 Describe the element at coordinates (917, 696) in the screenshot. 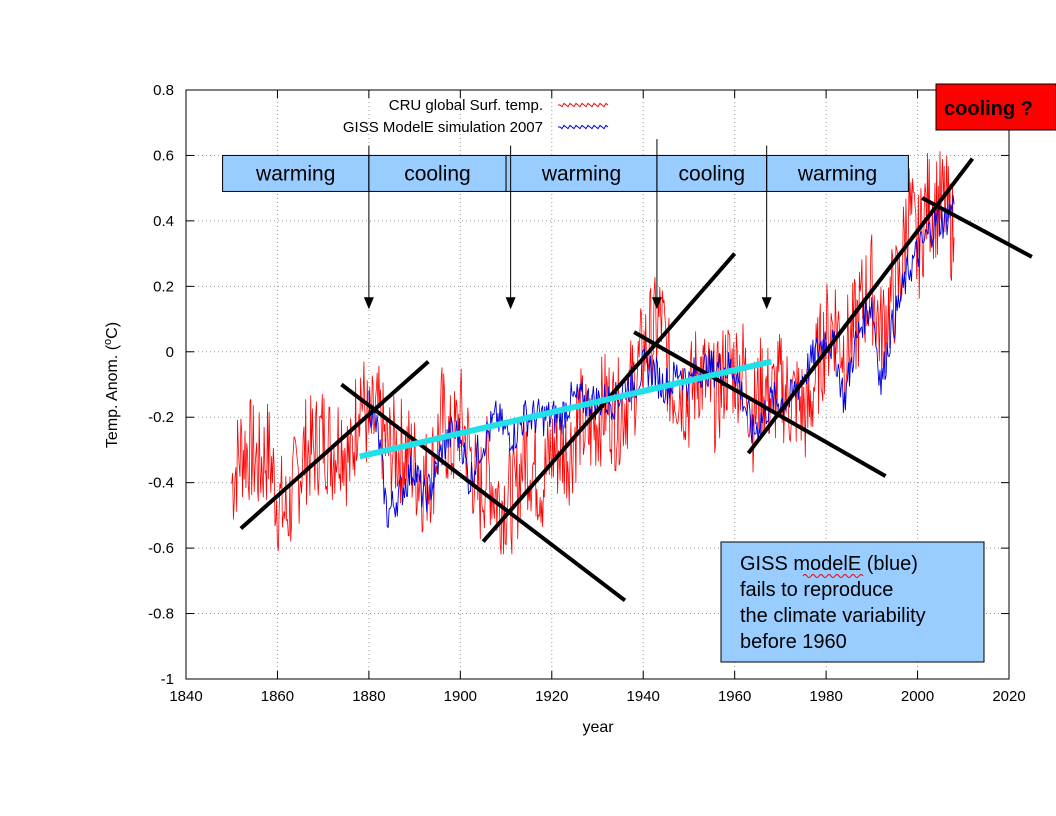

I see `x-tick-label: 2000` at that location.